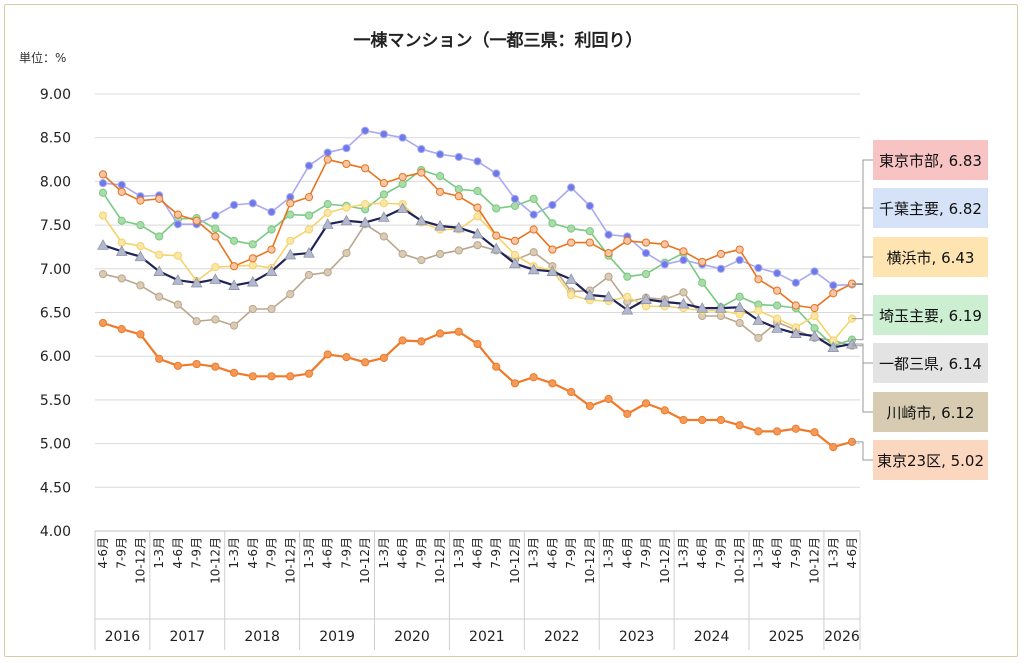 The image size is (1024, 663). Describe the element at coordinates (55, 445) in the screenshot. I see `y-tick-label: 5.00` at that location.